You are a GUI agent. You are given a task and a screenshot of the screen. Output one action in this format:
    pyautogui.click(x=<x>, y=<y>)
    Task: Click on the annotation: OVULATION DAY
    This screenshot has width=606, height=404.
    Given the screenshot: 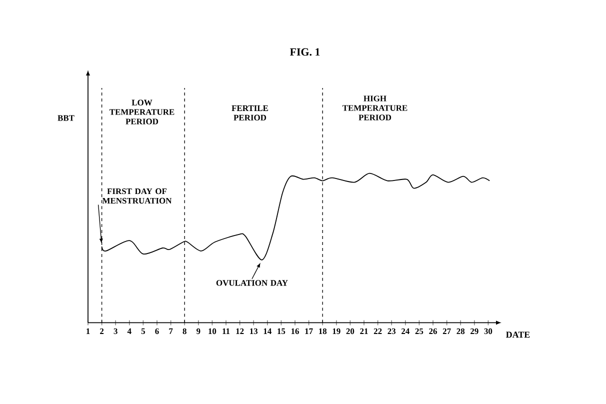 What is the action you would take?
    pyautogui.click(x=252, y=283)
    